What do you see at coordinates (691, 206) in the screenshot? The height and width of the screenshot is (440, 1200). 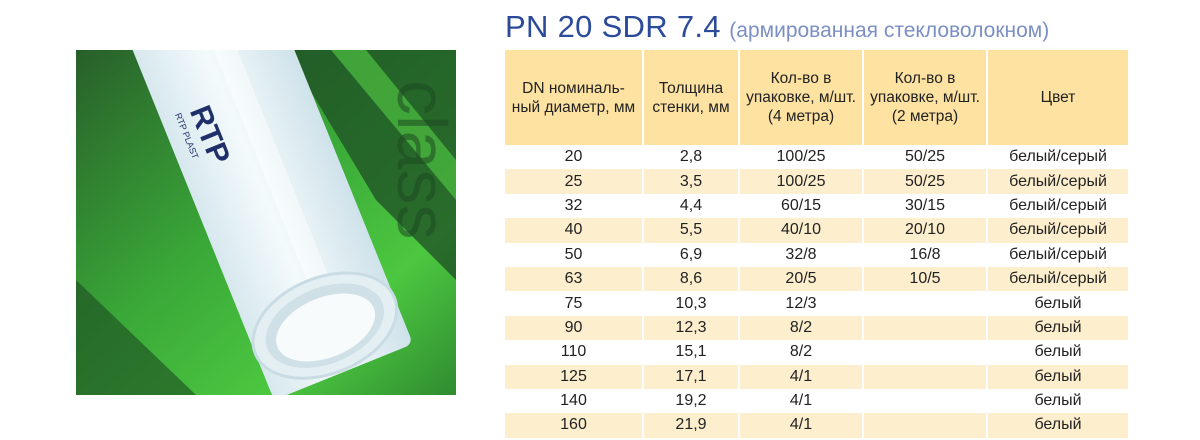 I see `cell-thickness: 4,4` at bounding box center [691, 206].